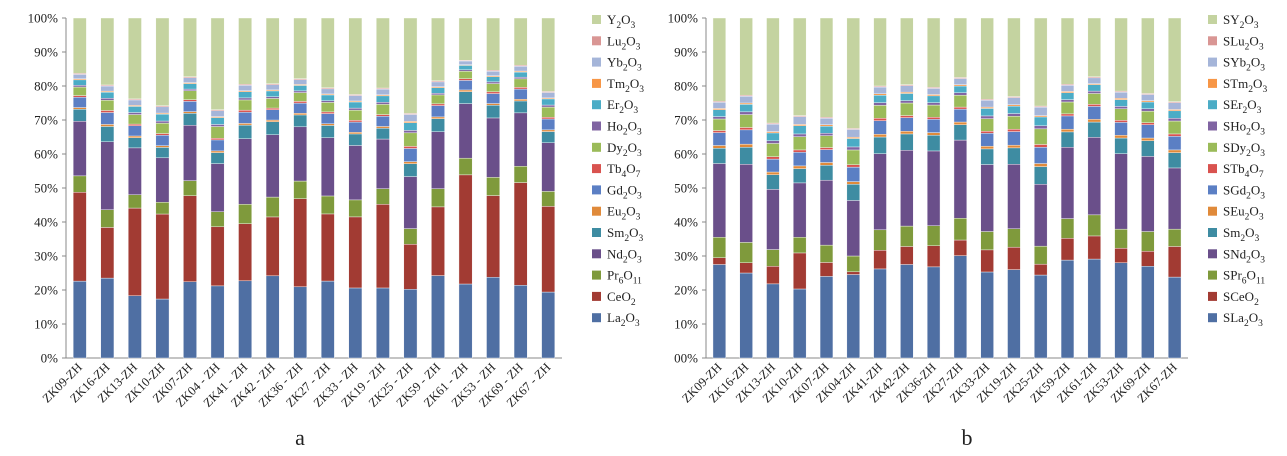 This screenshot has width=1287, height=456. I want to click on y-tick-label: 80%, so click(46, 86).